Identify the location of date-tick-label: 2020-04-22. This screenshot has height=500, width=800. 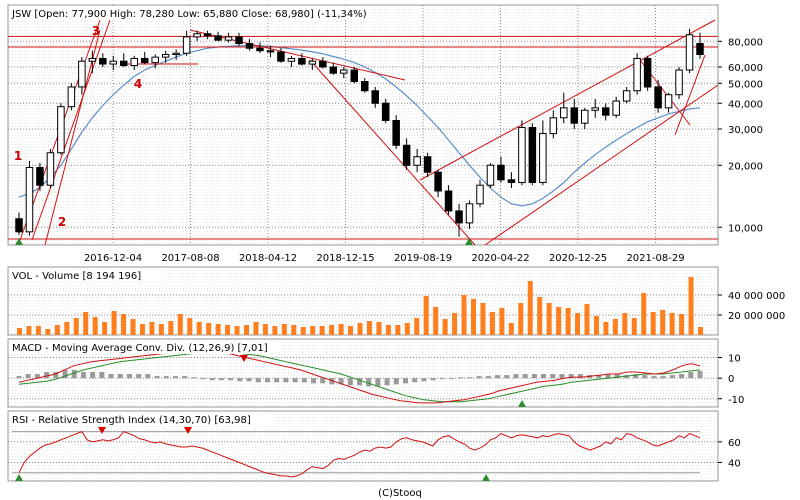
(500, 258).